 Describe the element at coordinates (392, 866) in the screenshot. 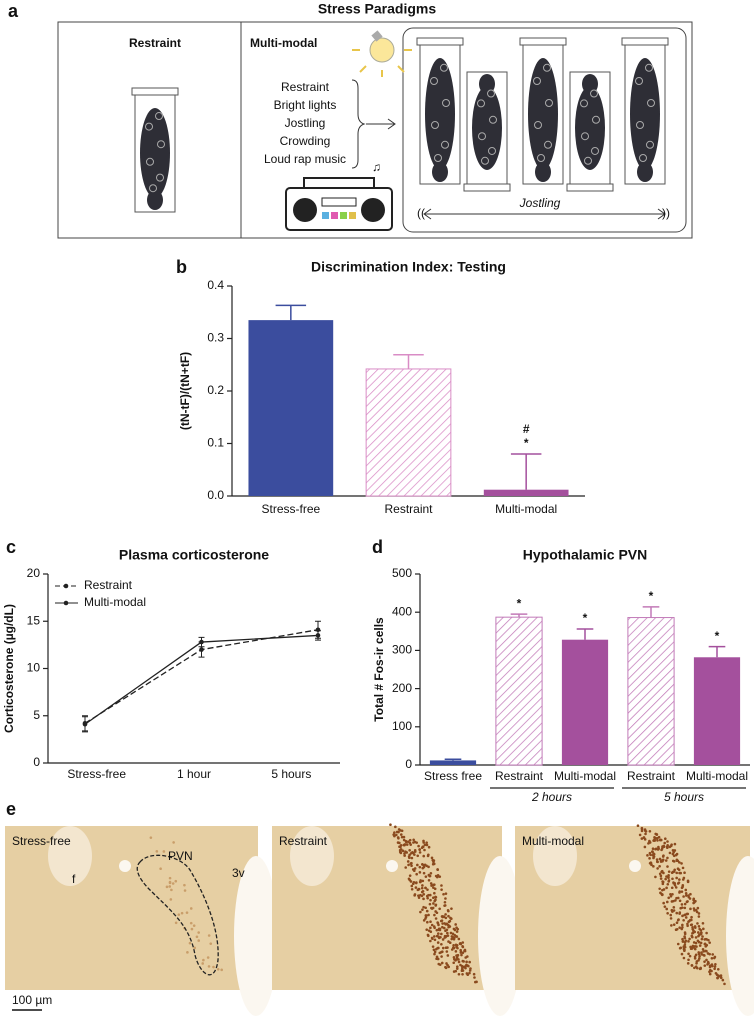

I see `vessel` at that location.